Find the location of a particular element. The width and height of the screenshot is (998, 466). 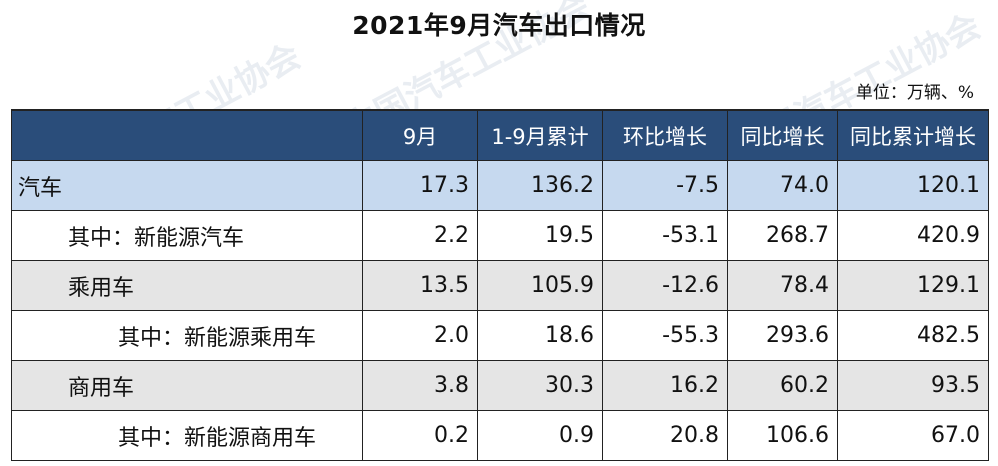

header-cell-blank is located at coordinates (187, 135).